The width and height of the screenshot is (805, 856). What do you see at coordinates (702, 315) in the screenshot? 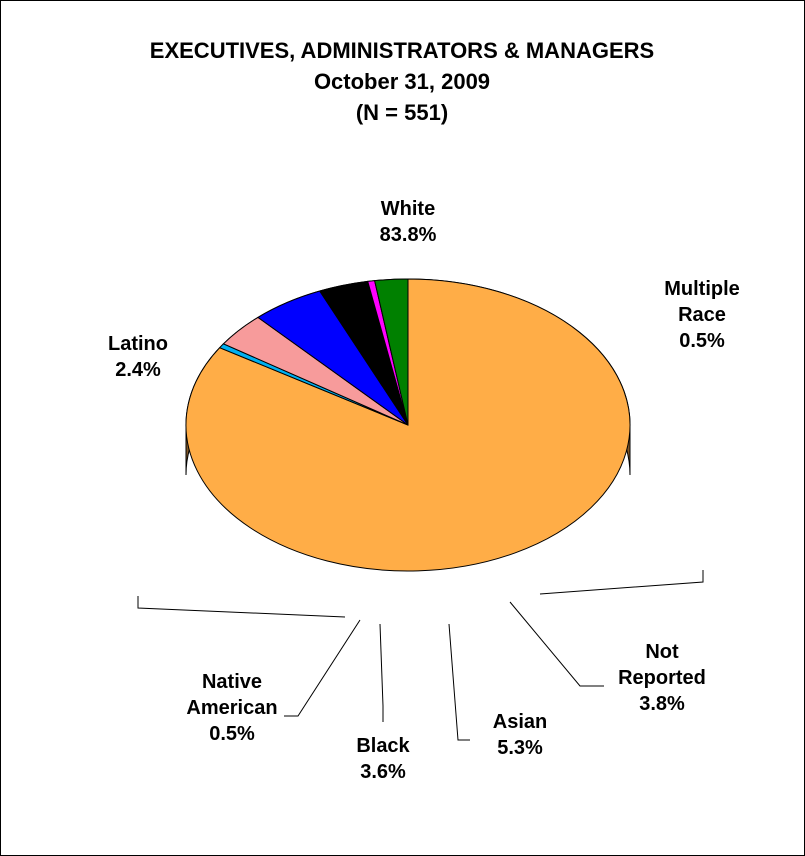
I see `slice-name-label-multiple-race: Race` at bounding box center [702, 315].